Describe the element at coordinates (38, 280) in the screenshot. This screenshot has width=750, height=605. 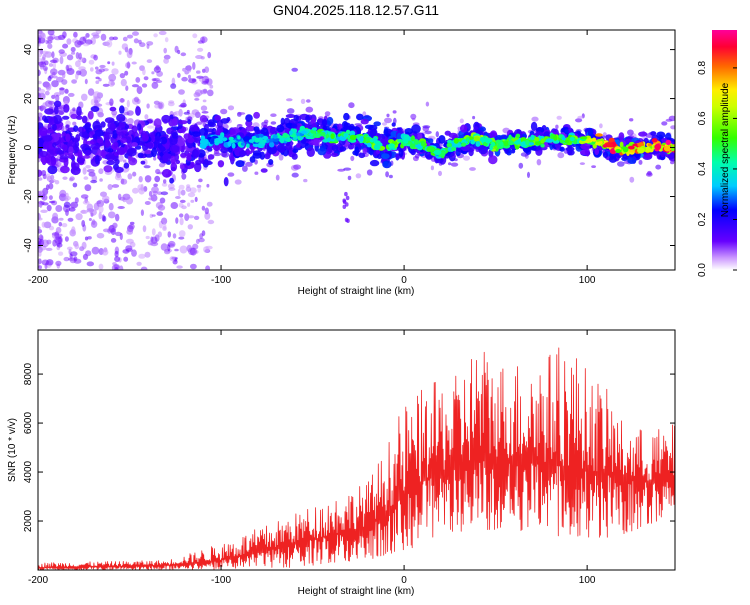
I see `x-tick-label: -200` at that location.